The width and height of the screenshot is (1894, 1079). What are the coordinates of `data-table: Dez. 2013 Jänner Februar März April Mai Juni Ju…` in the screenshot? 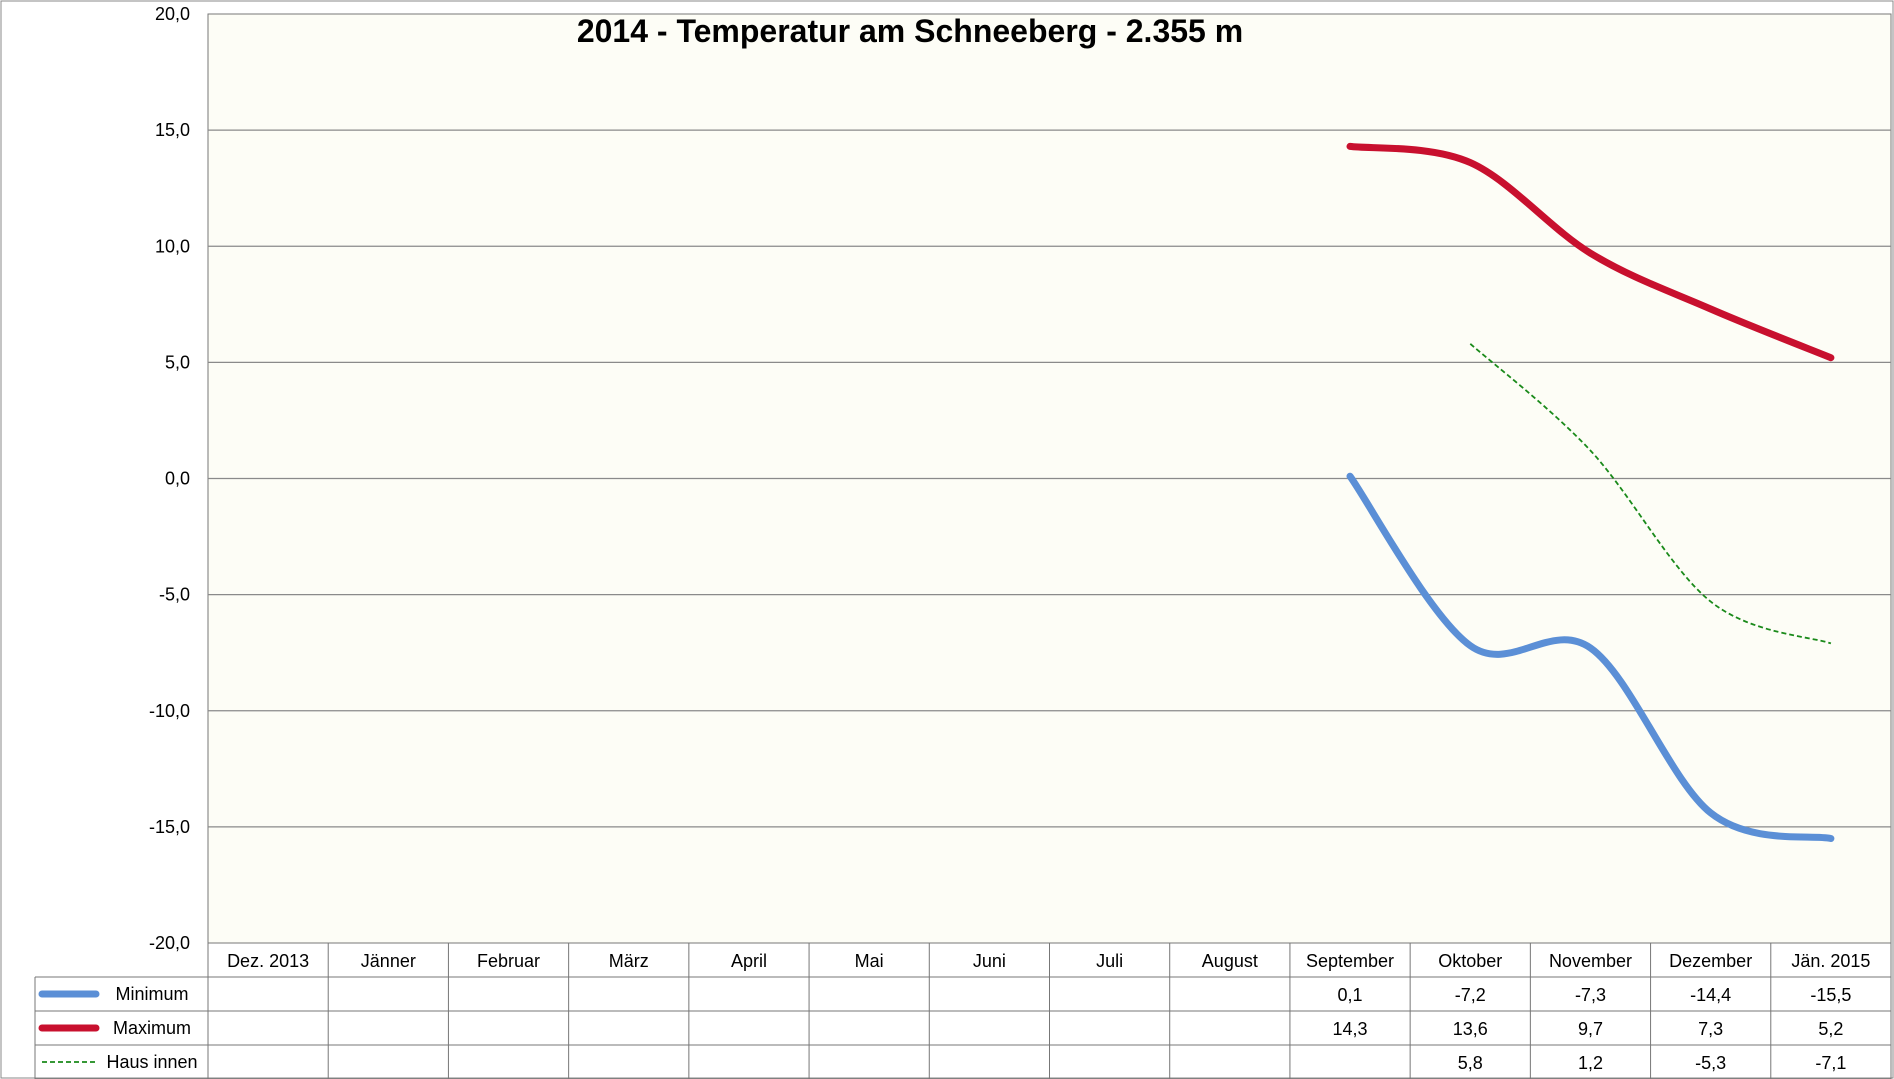 It's located at (963, 1011).